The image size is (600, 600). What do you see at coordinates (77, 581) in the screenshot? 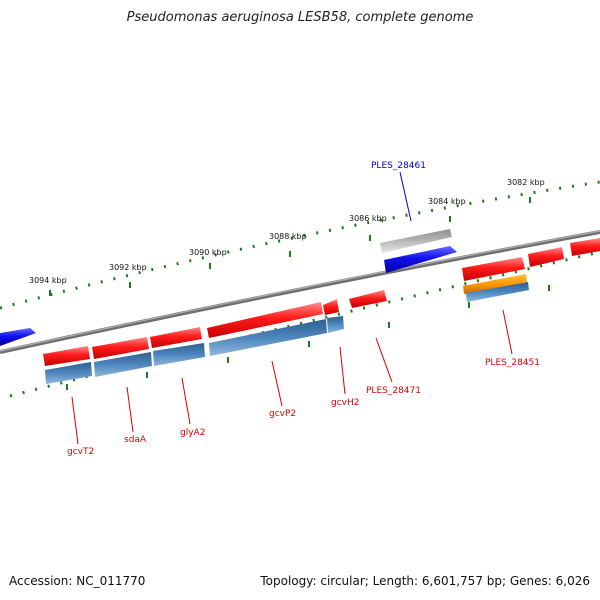
I see `accession-text: Accession: NC_011770` at bounding box center [77, 581].